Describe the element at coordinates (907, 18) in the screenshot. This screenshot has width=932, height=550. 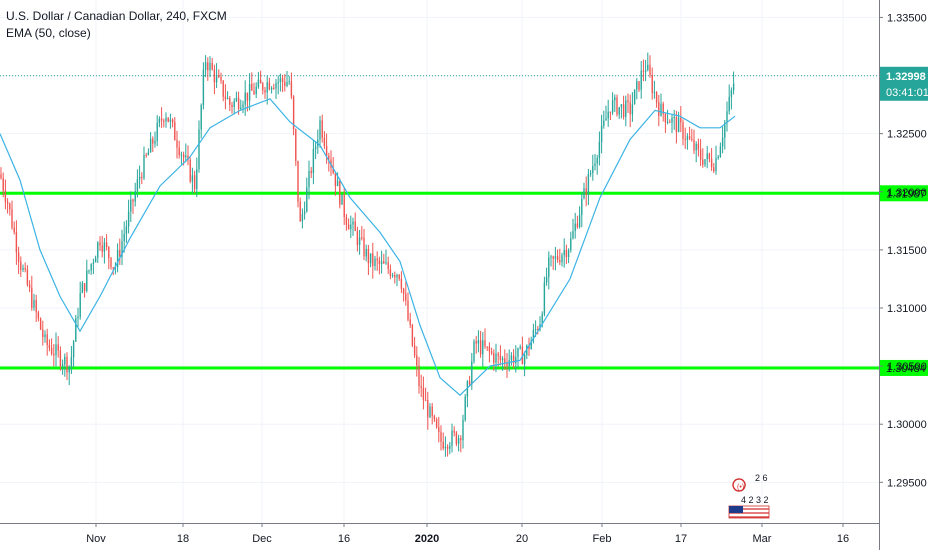
I see `y-tick-label: 1.33500` at that location.